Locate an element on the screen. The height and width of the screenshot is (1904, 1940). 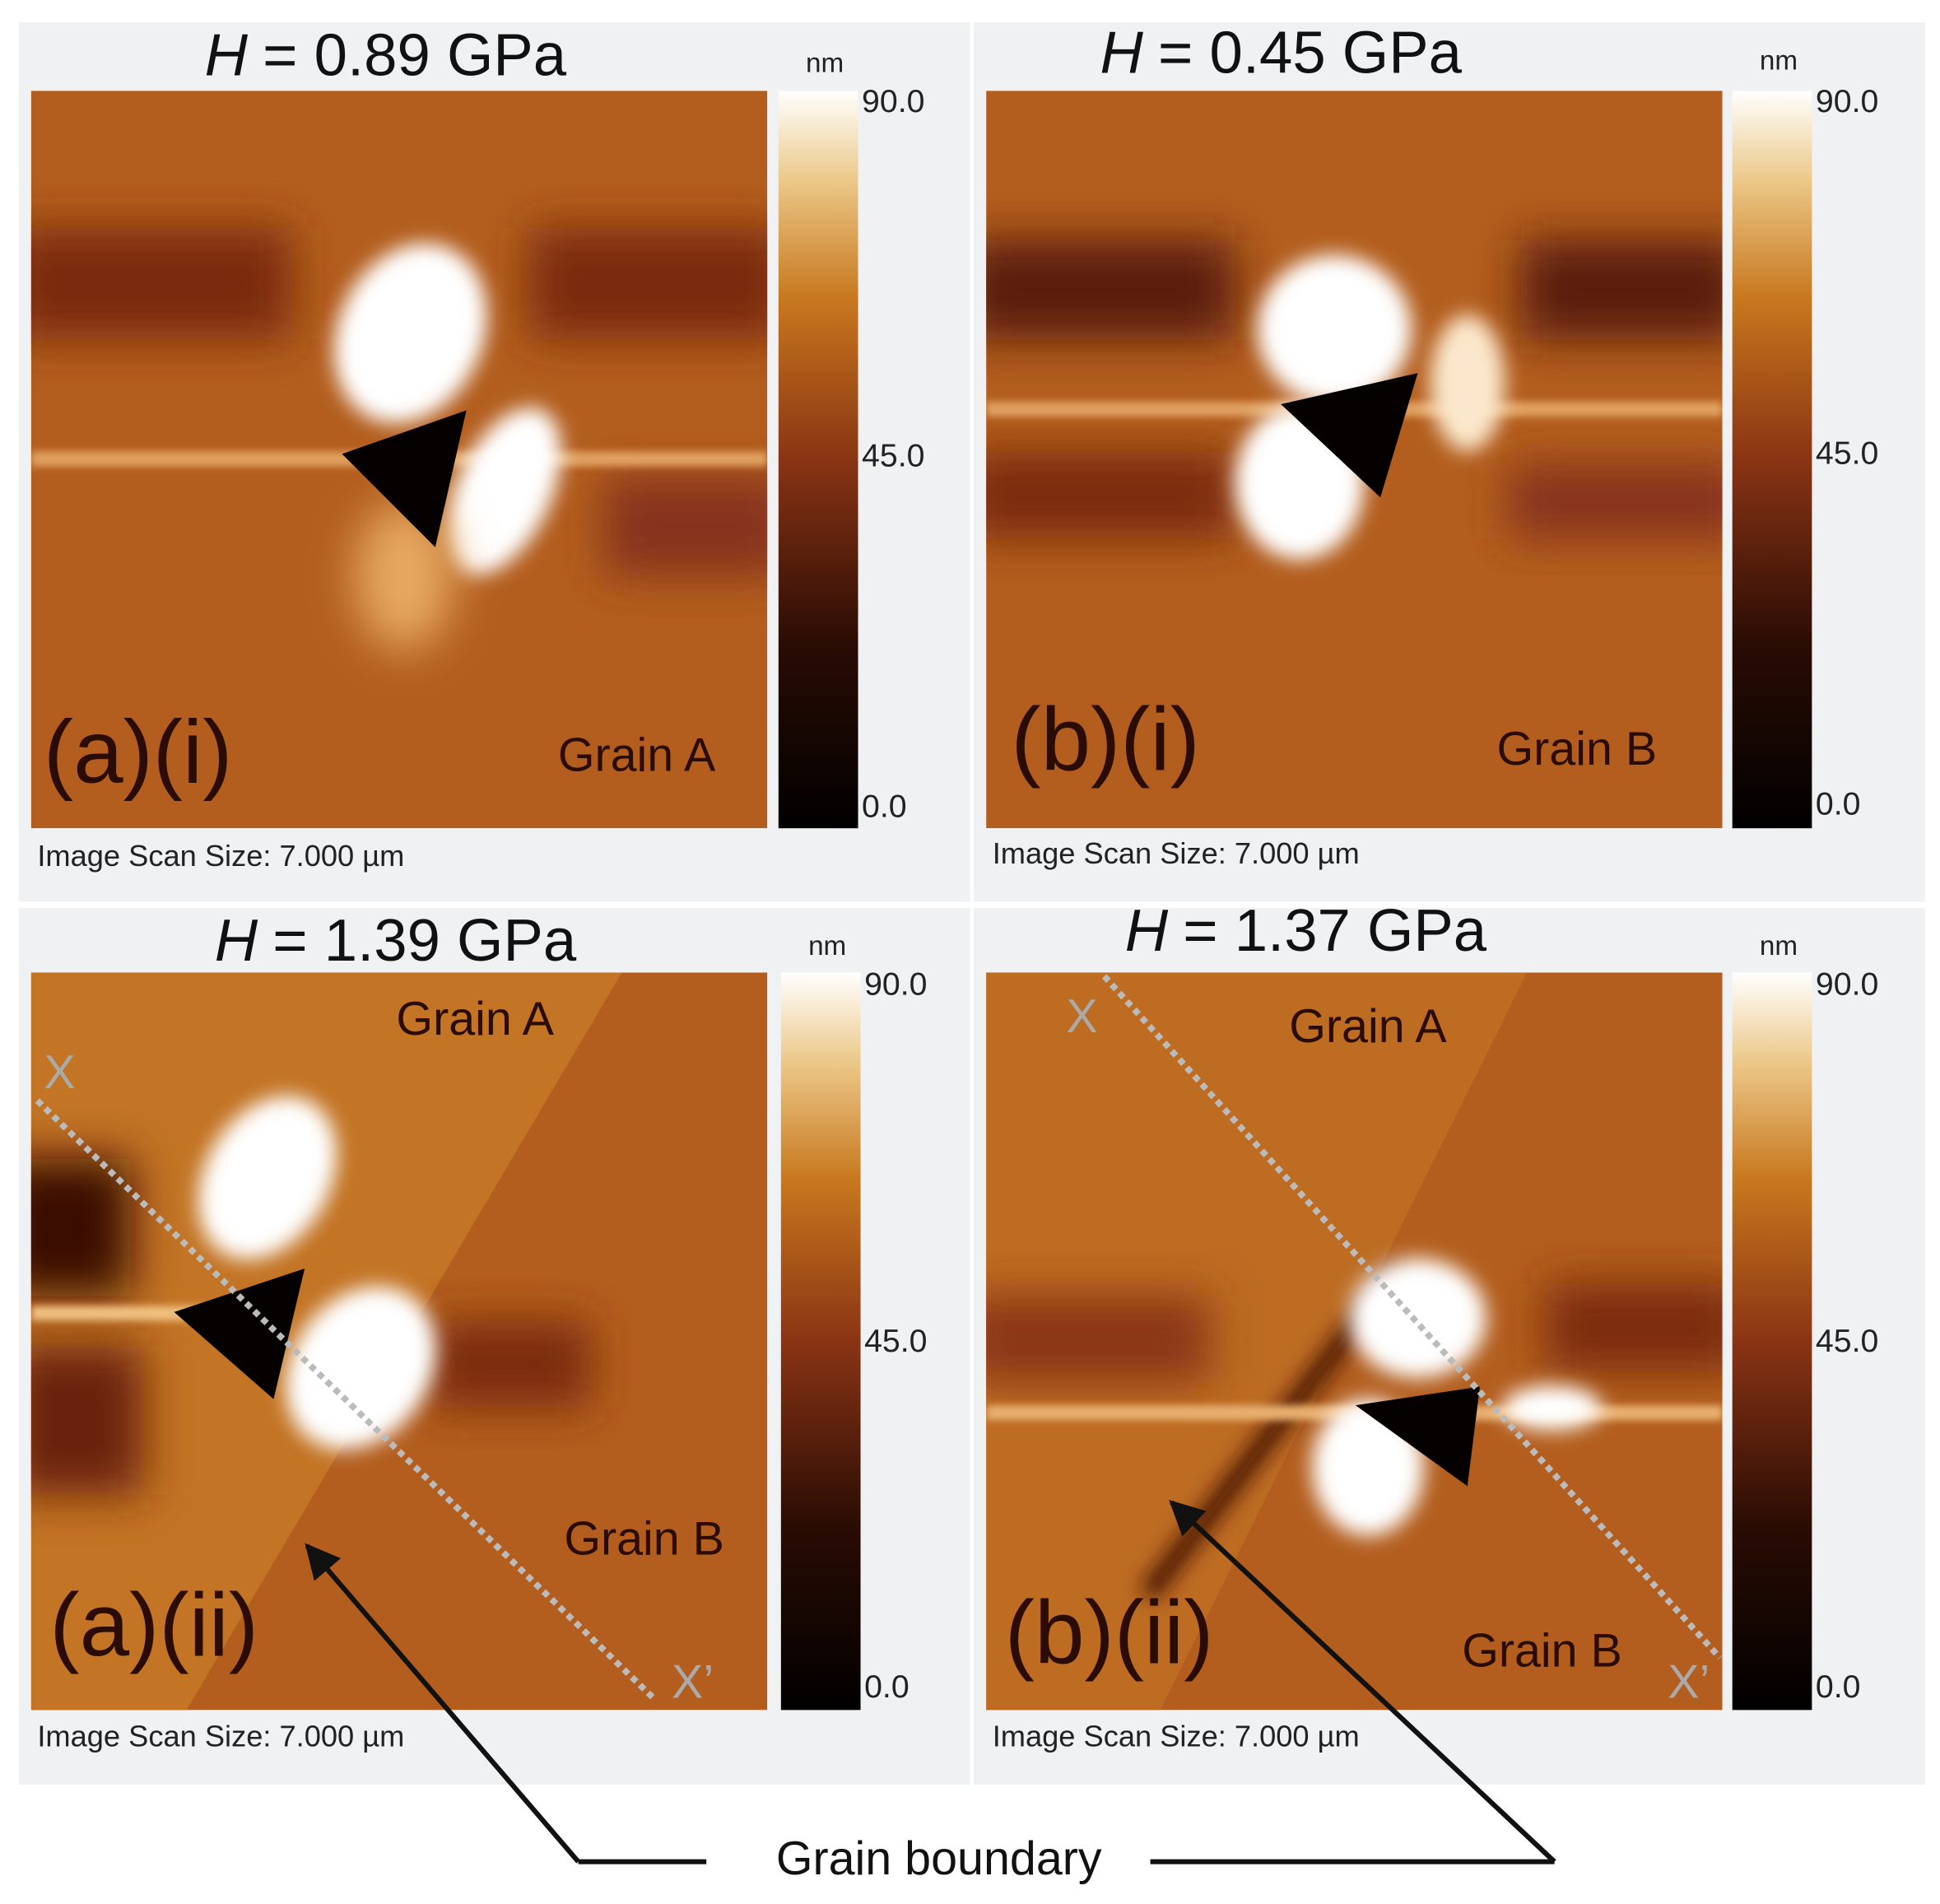
title-text: = 1.37 GPa is located at coordinates (1335, 930).